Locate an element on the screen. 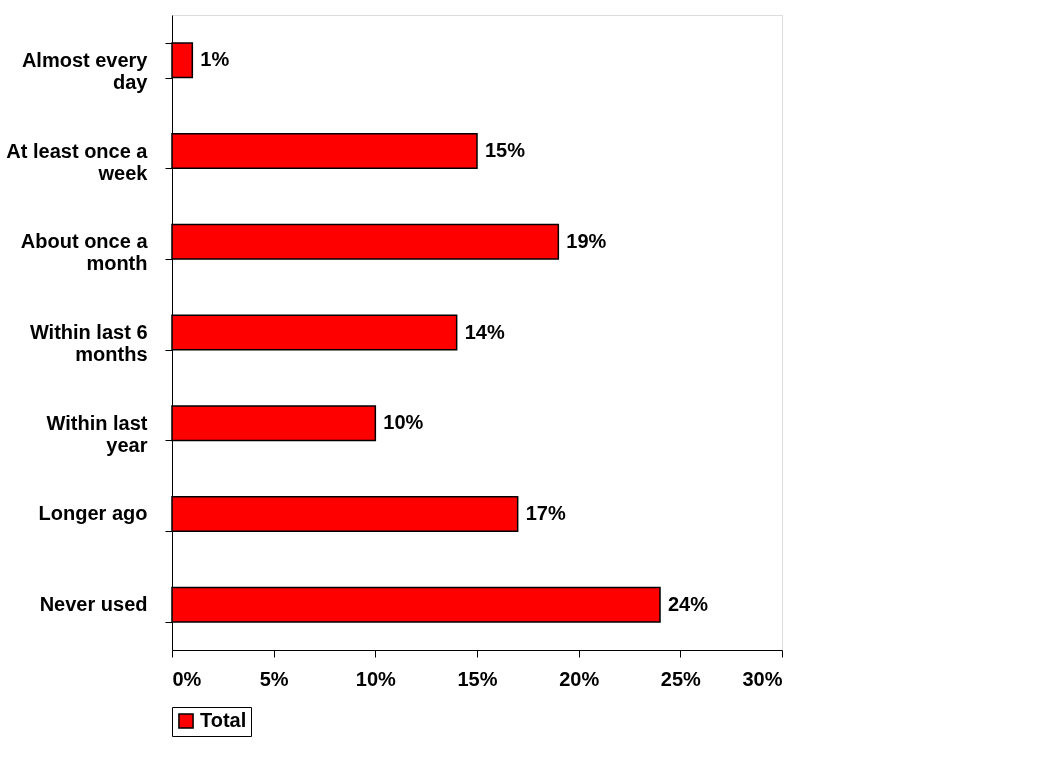 The height and width of the screenshot is (781, 1048). y-tick-label: Almost every day is located at coordinates (85, 70).